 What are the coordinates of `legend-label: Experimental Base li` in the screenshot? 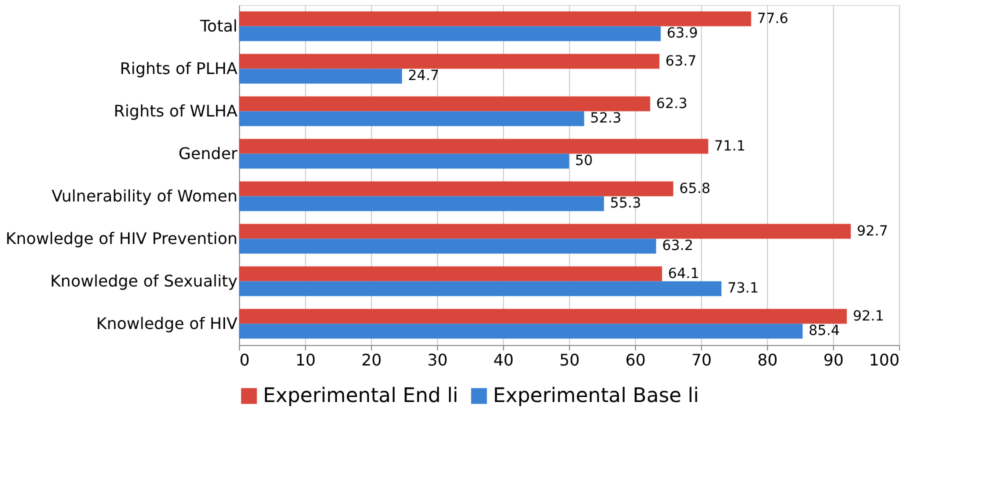 It's located at (596, 395).